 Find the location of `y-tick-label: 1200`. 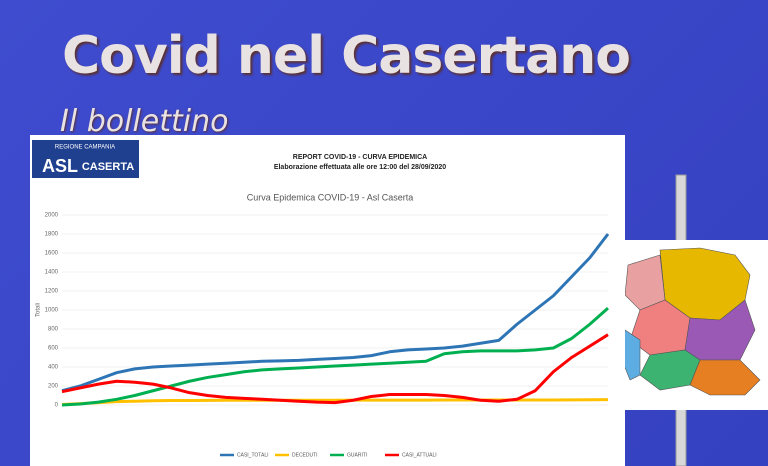

y-tick-label: 1200 is located at coordinates (52, 292).